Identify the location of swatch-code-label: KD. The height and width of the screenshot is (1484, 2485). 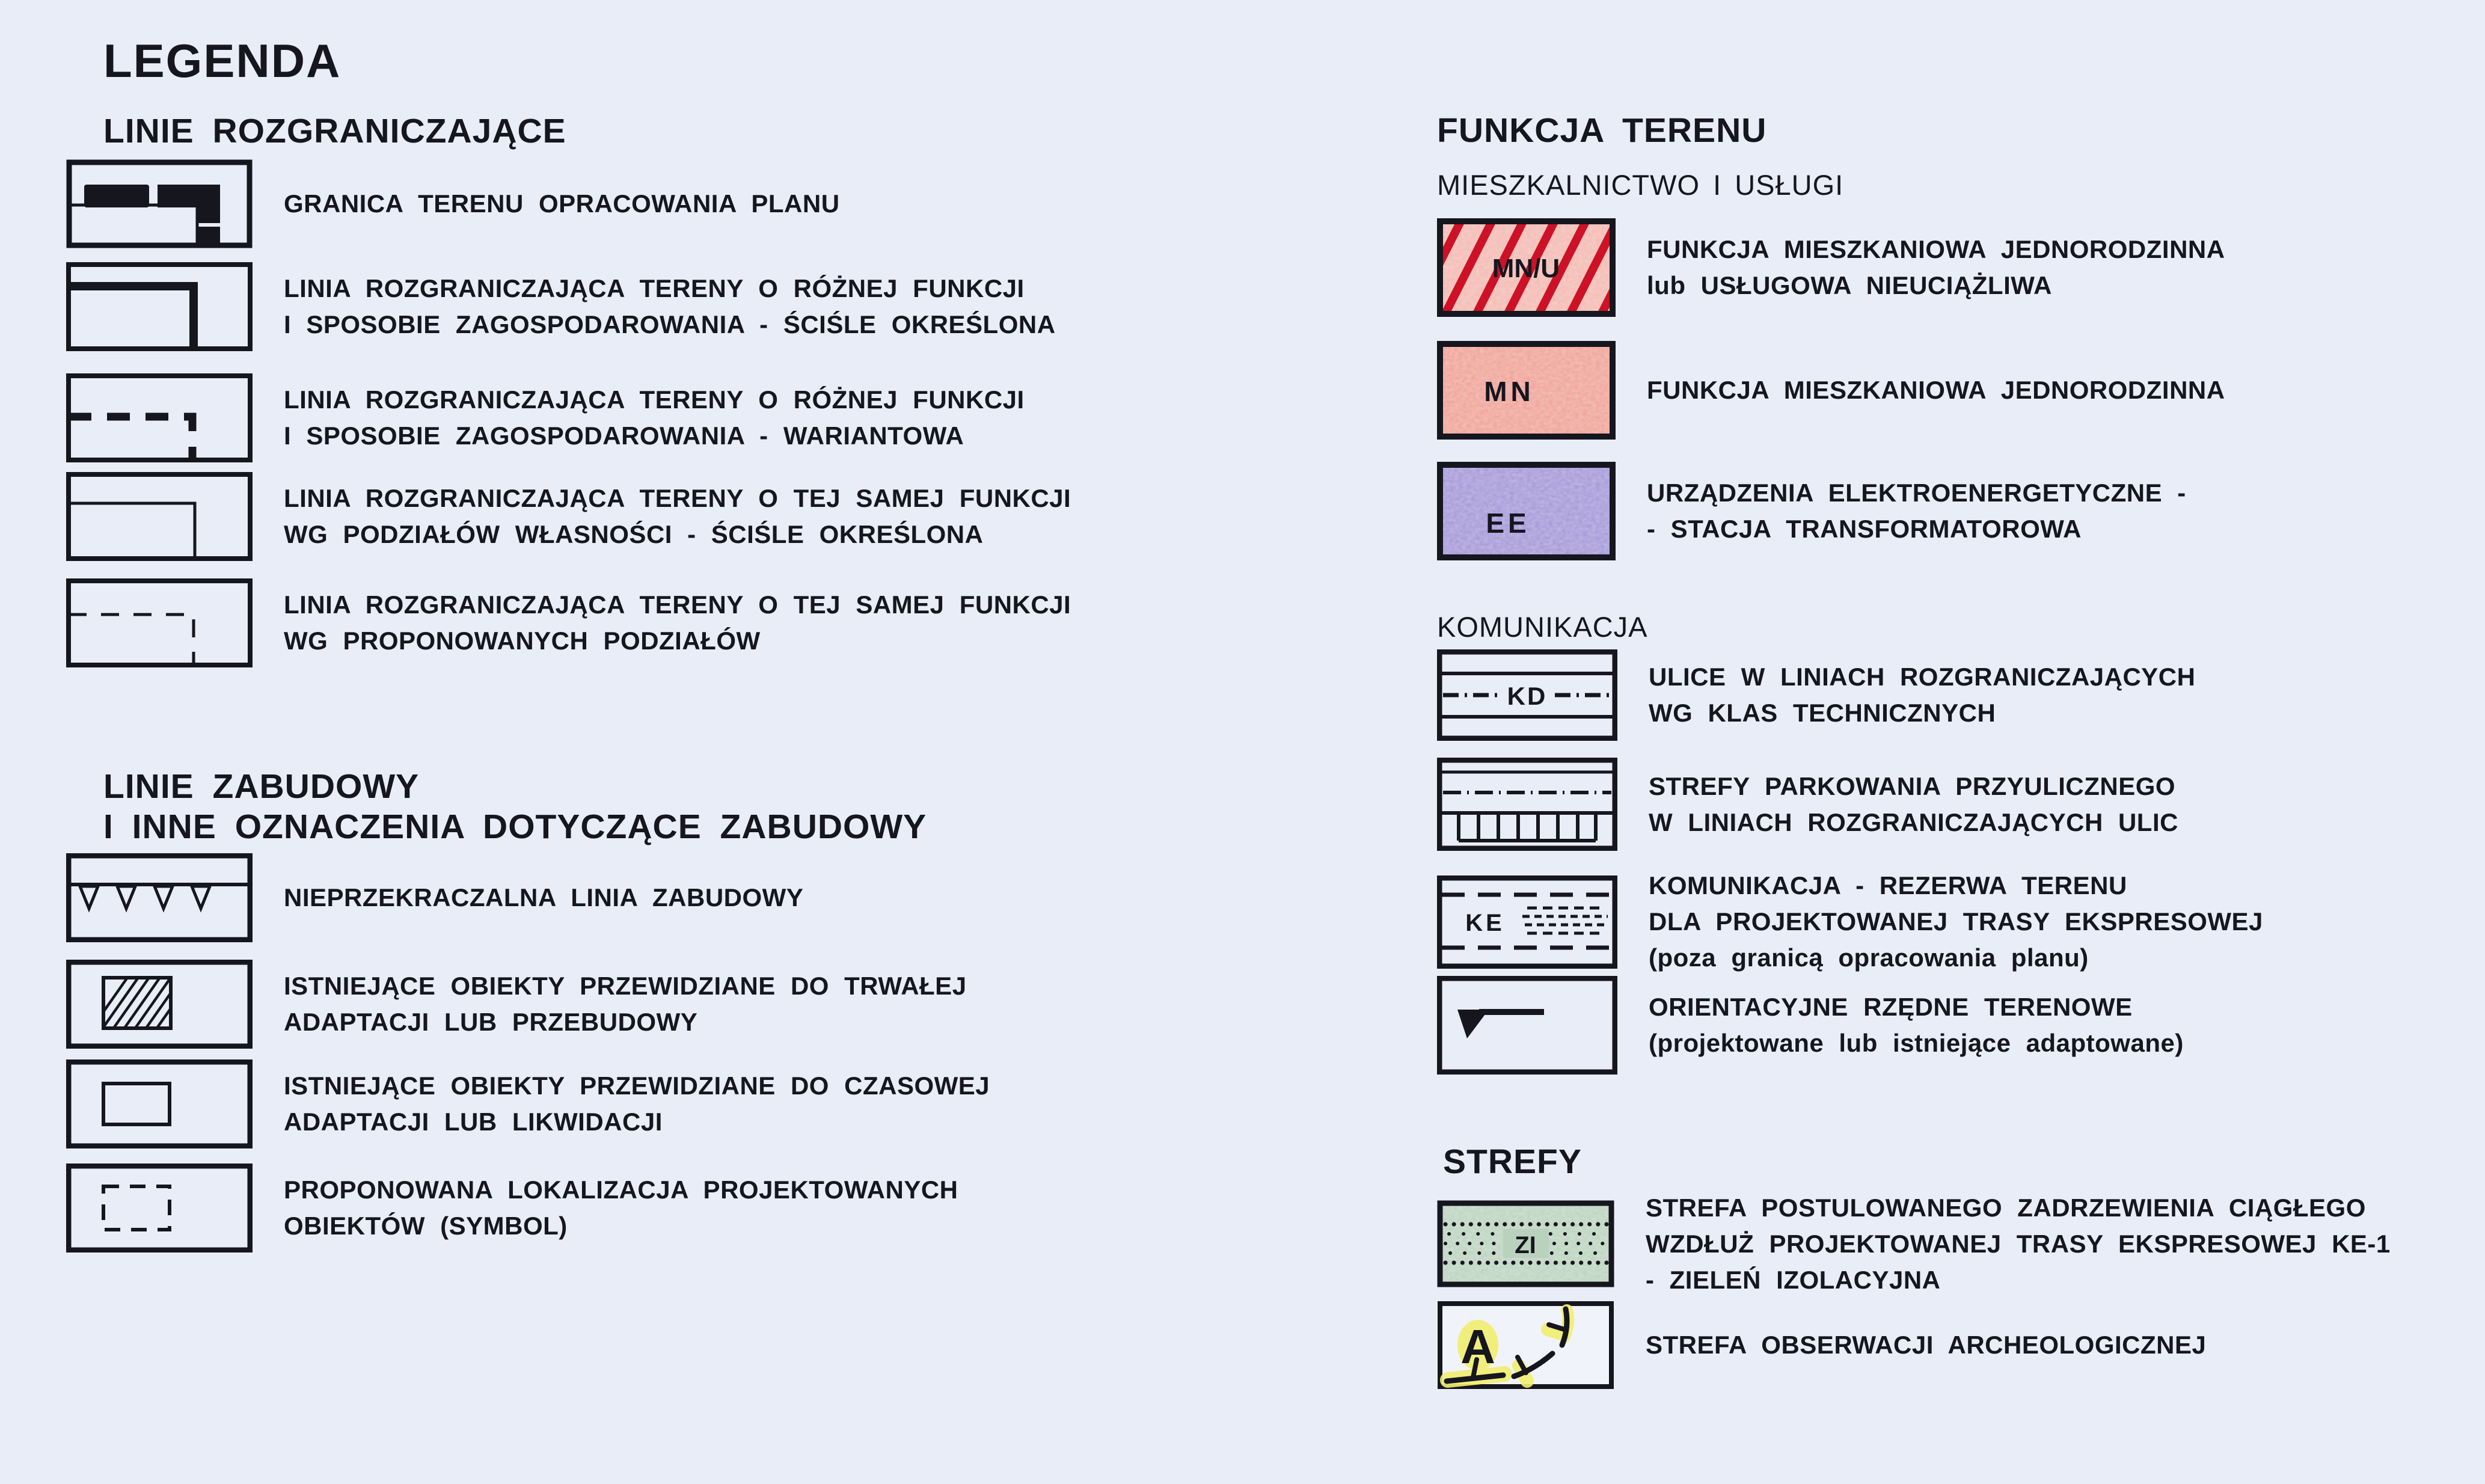
(1527, 696).